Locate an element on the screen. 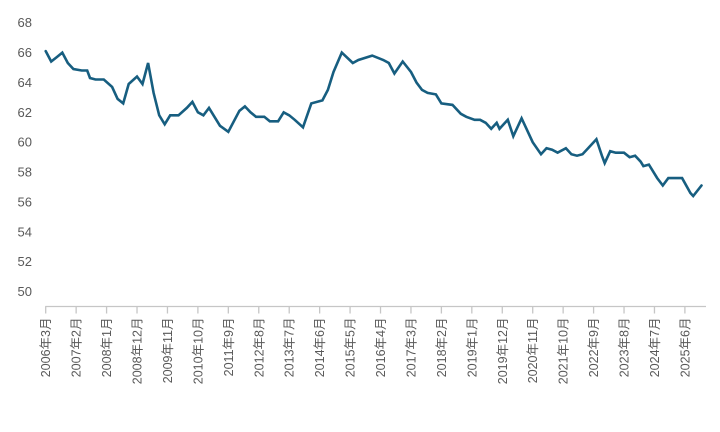  x-axis-tick-label: 2023年8月 is located at coordinates (625, 348).